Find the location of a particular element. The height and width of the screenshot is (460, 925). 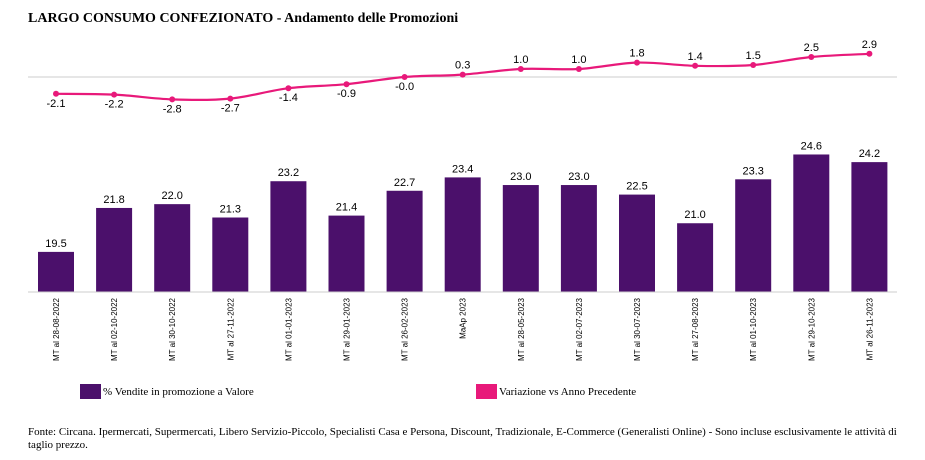

line-data-label: -0.0 is located at coordinates (404, 87).